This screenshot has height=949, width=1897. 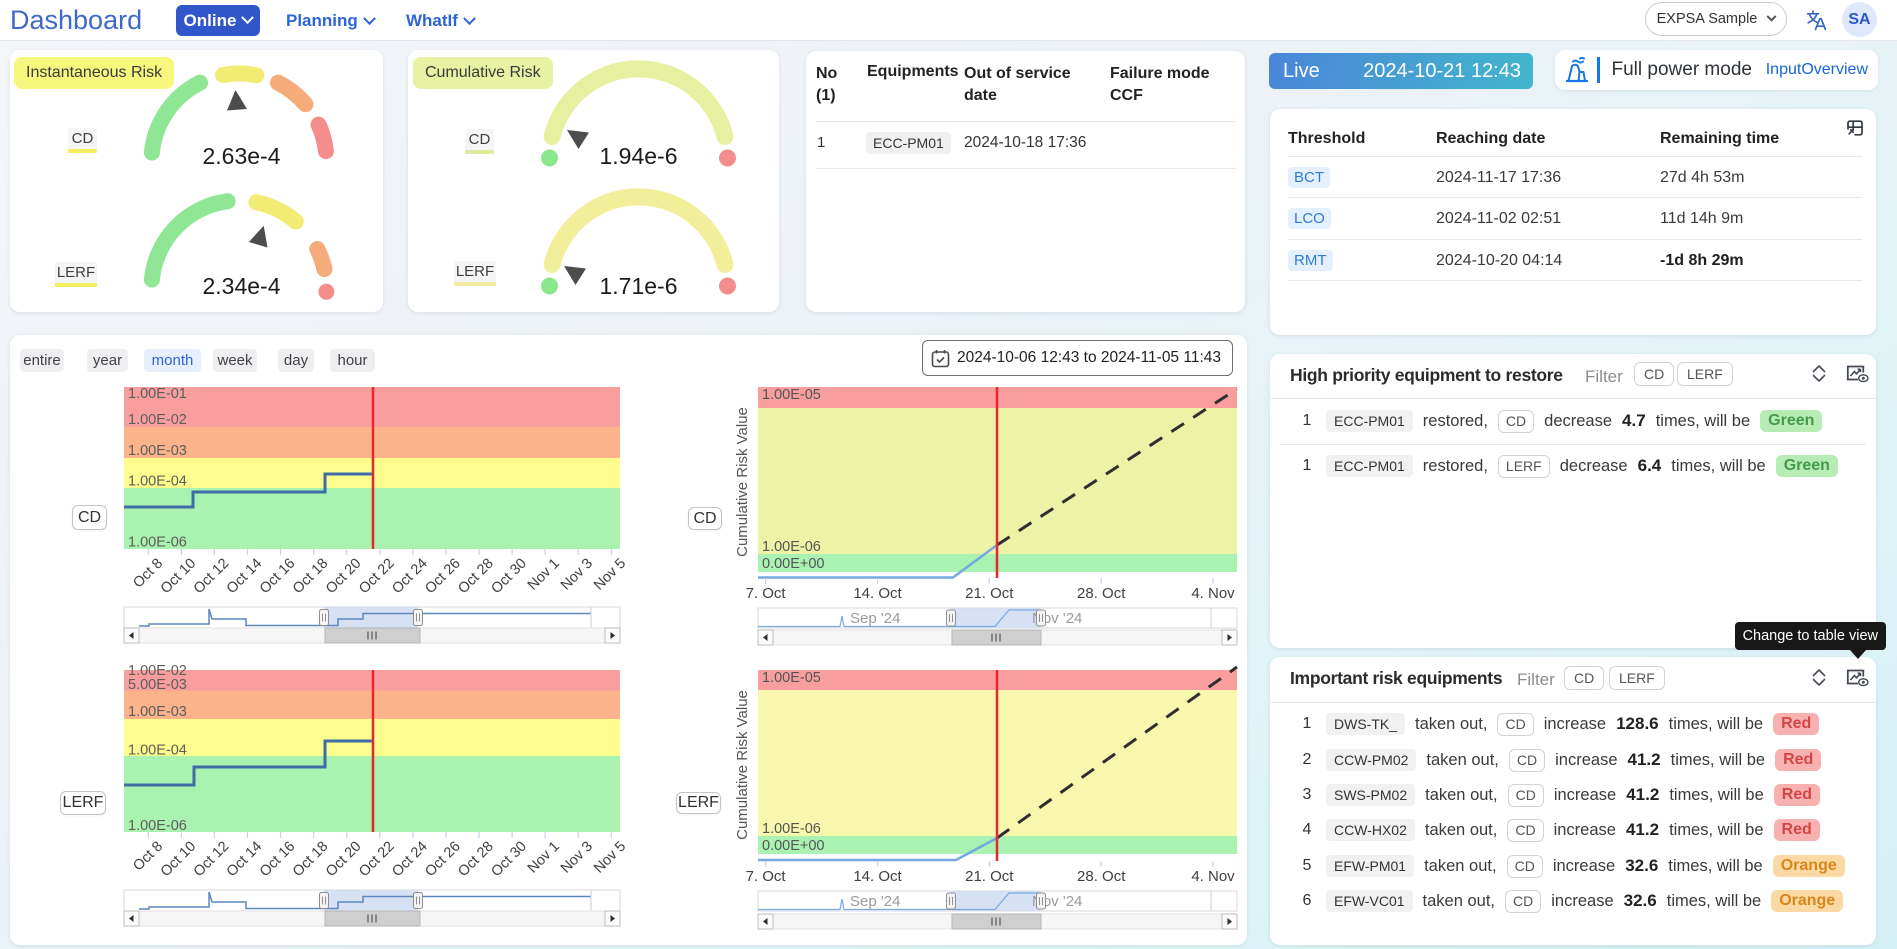 What do you see at coordinates (157, 685) in the screenshot?
I see `svg-text: 5.00E-03` at bounding box center [157, 685].